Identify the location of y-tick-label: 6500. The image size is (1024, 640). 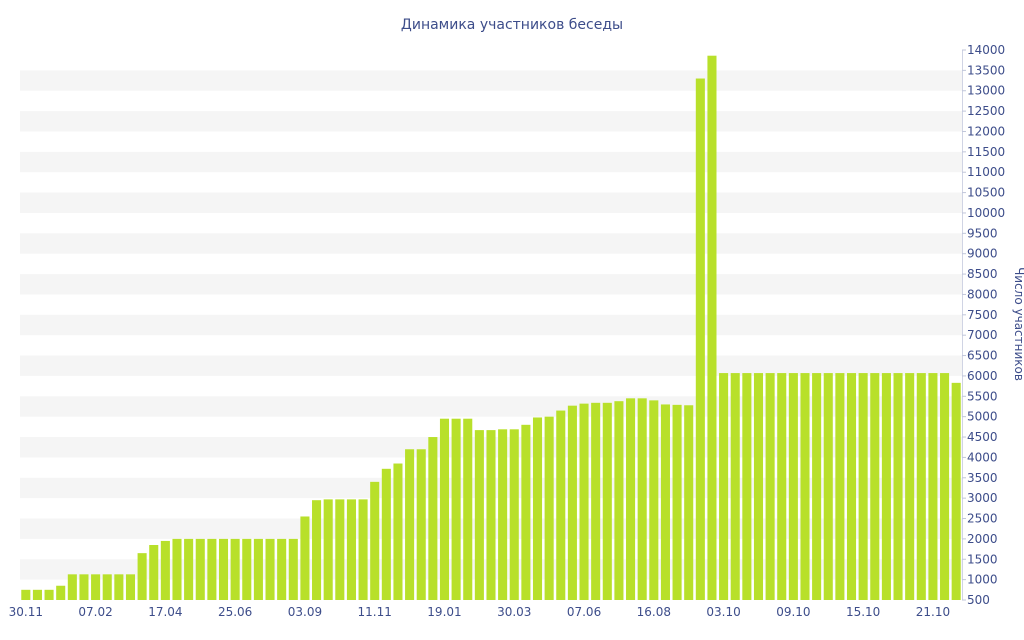
(982, 356).